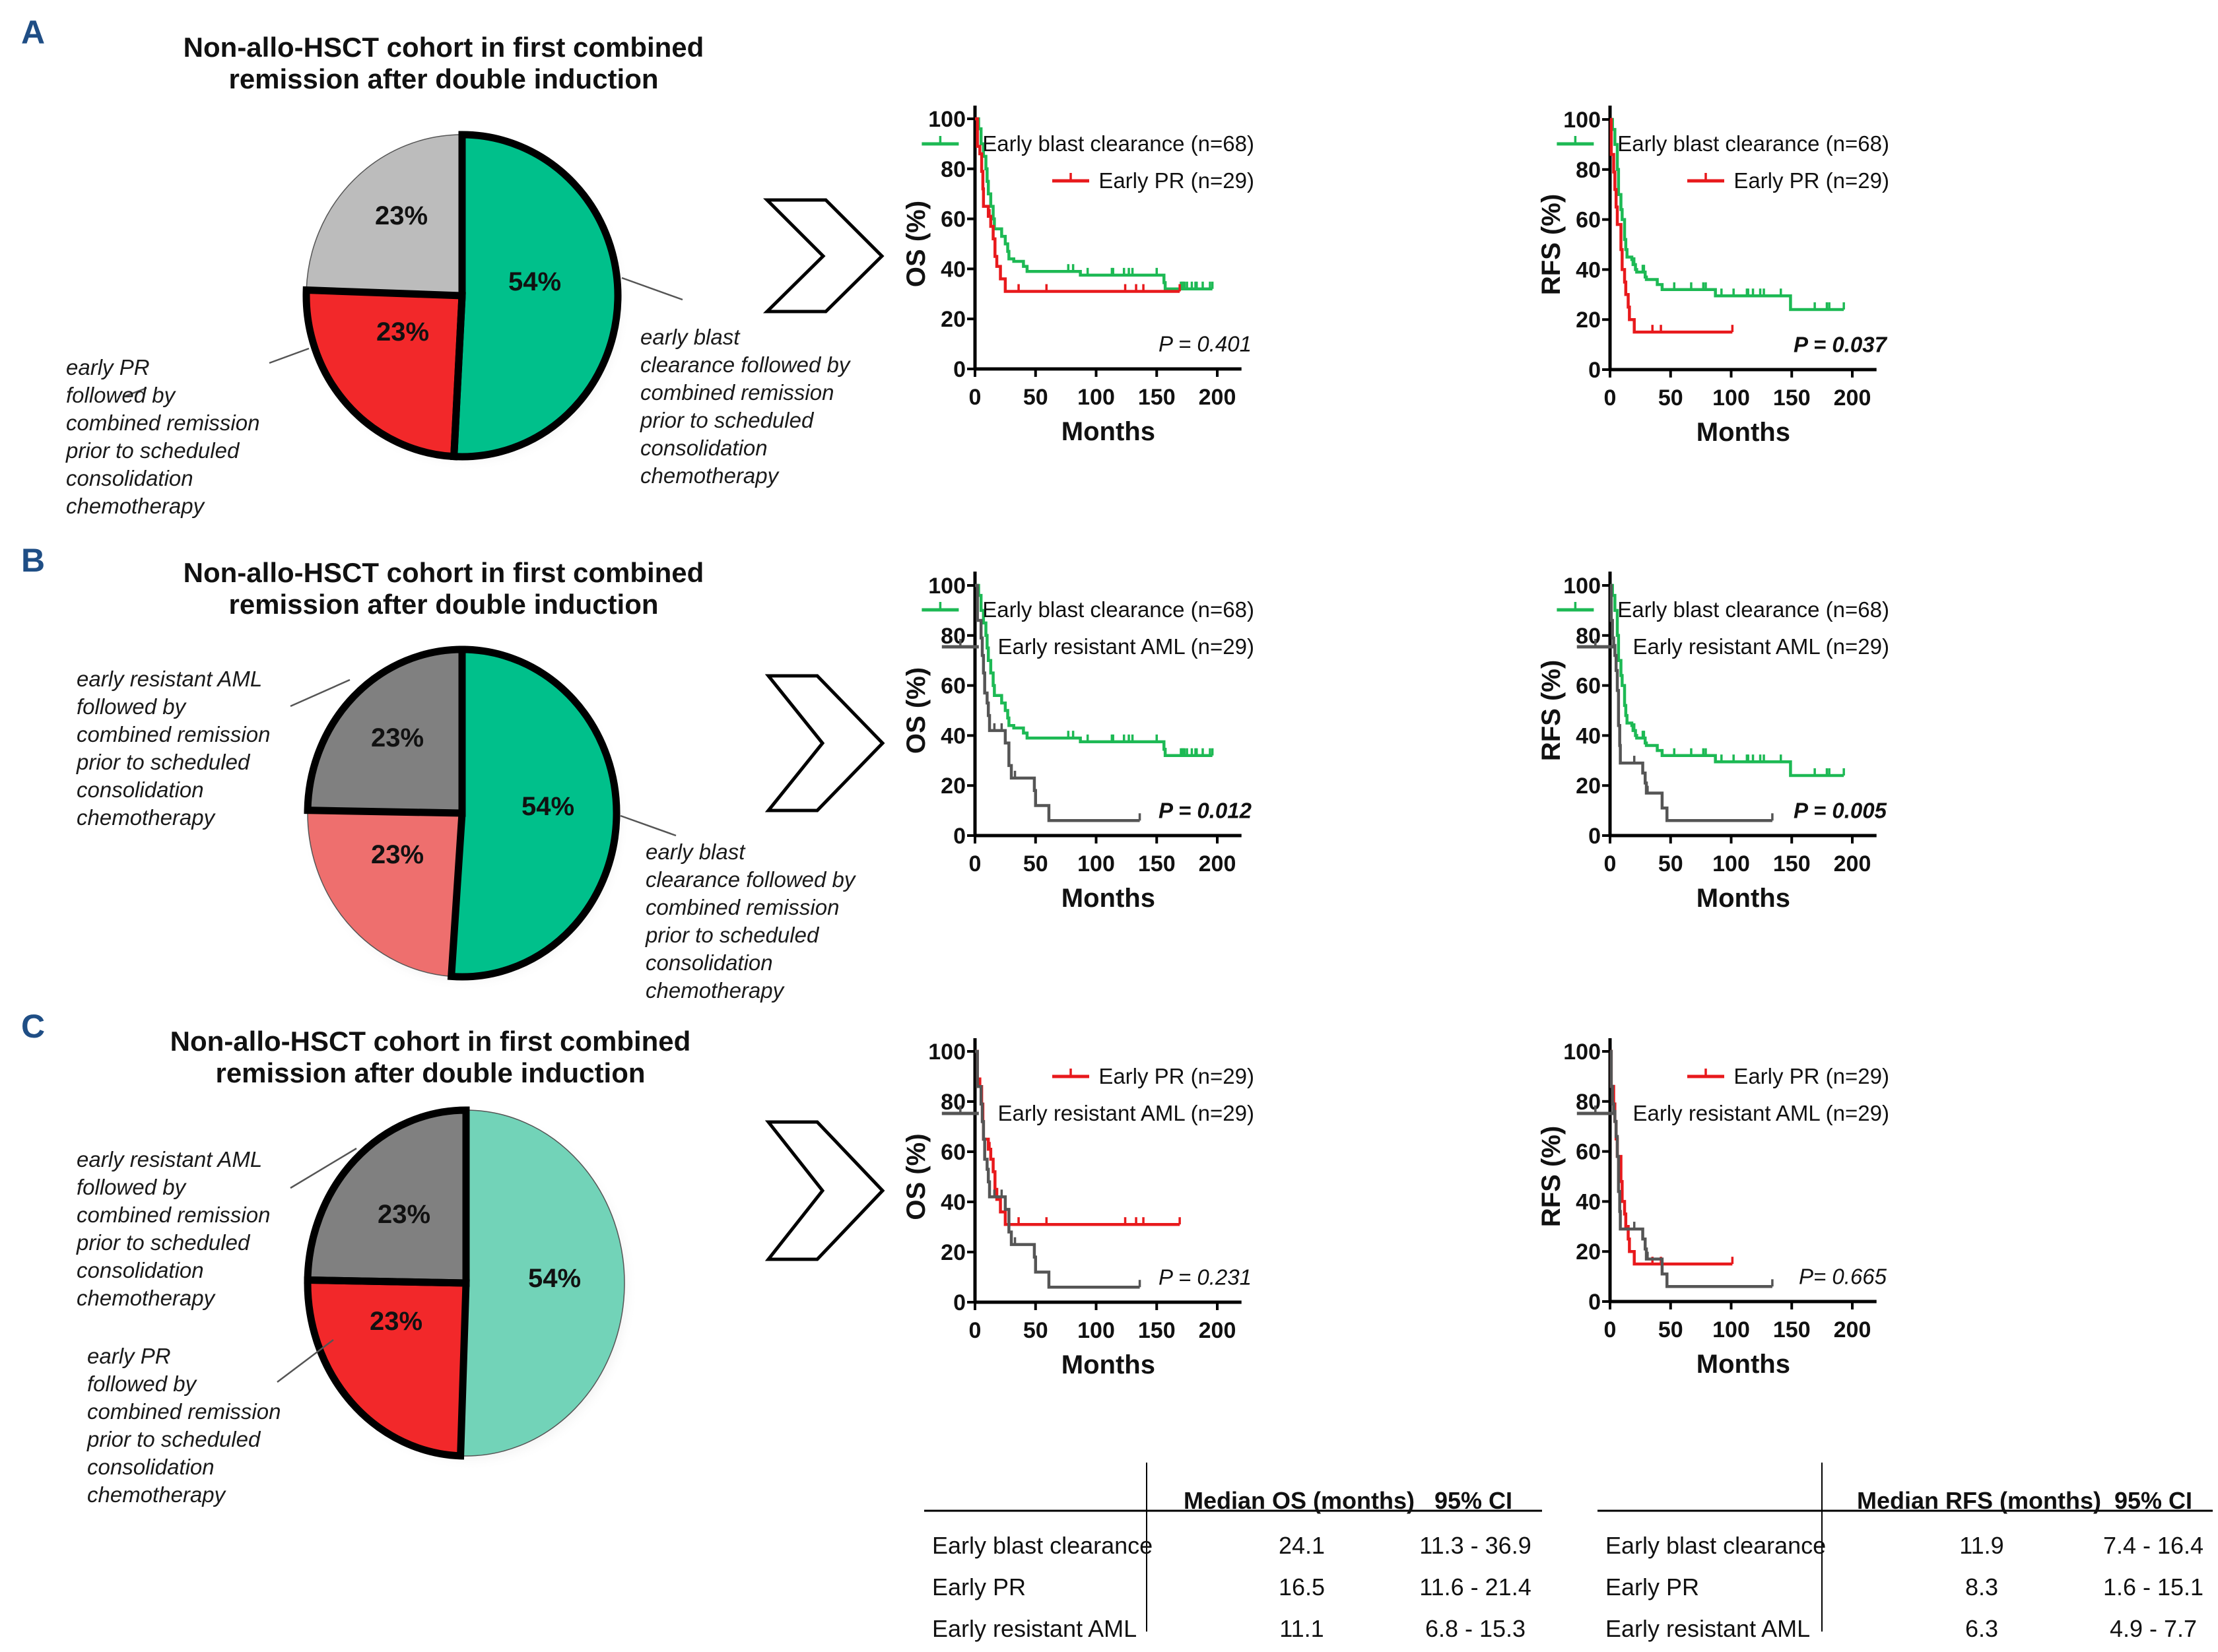  Describe the element at coordinates (443, 604) in the screenshot. I see `pie-title-line: remission after double induction` at that location.